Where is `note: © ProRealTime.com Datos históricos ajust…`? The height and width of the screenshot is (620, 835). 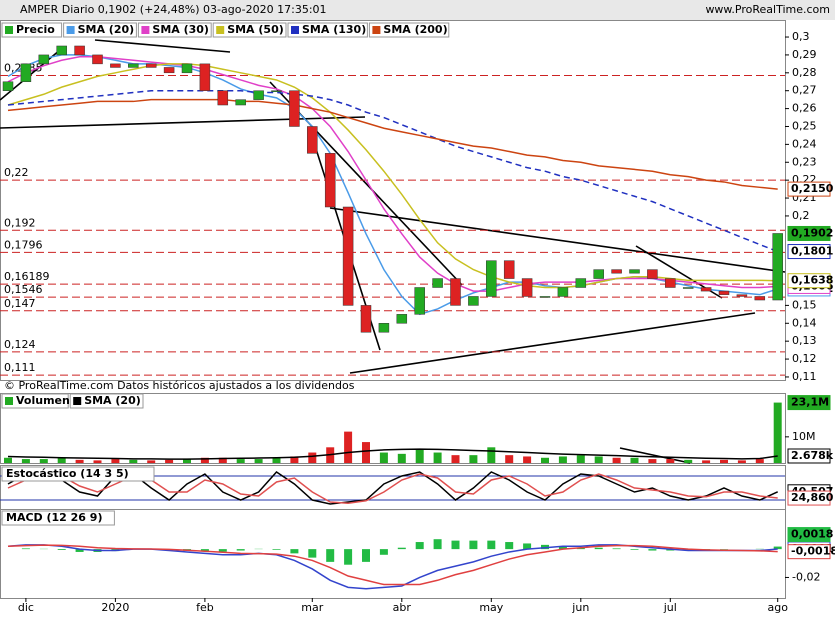
note: © ProRealTime.com Datos históricos ajust… is located at coordinates (179, 385).